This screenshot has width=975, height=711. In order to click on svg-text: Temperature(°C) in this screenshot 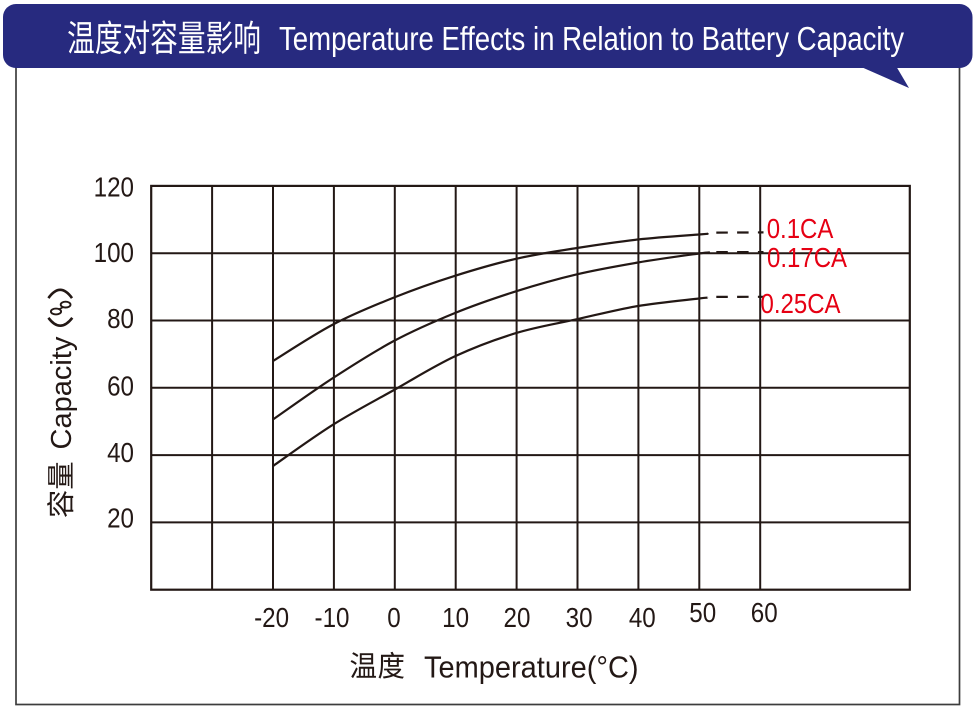, I will do `click(531, 668)`.